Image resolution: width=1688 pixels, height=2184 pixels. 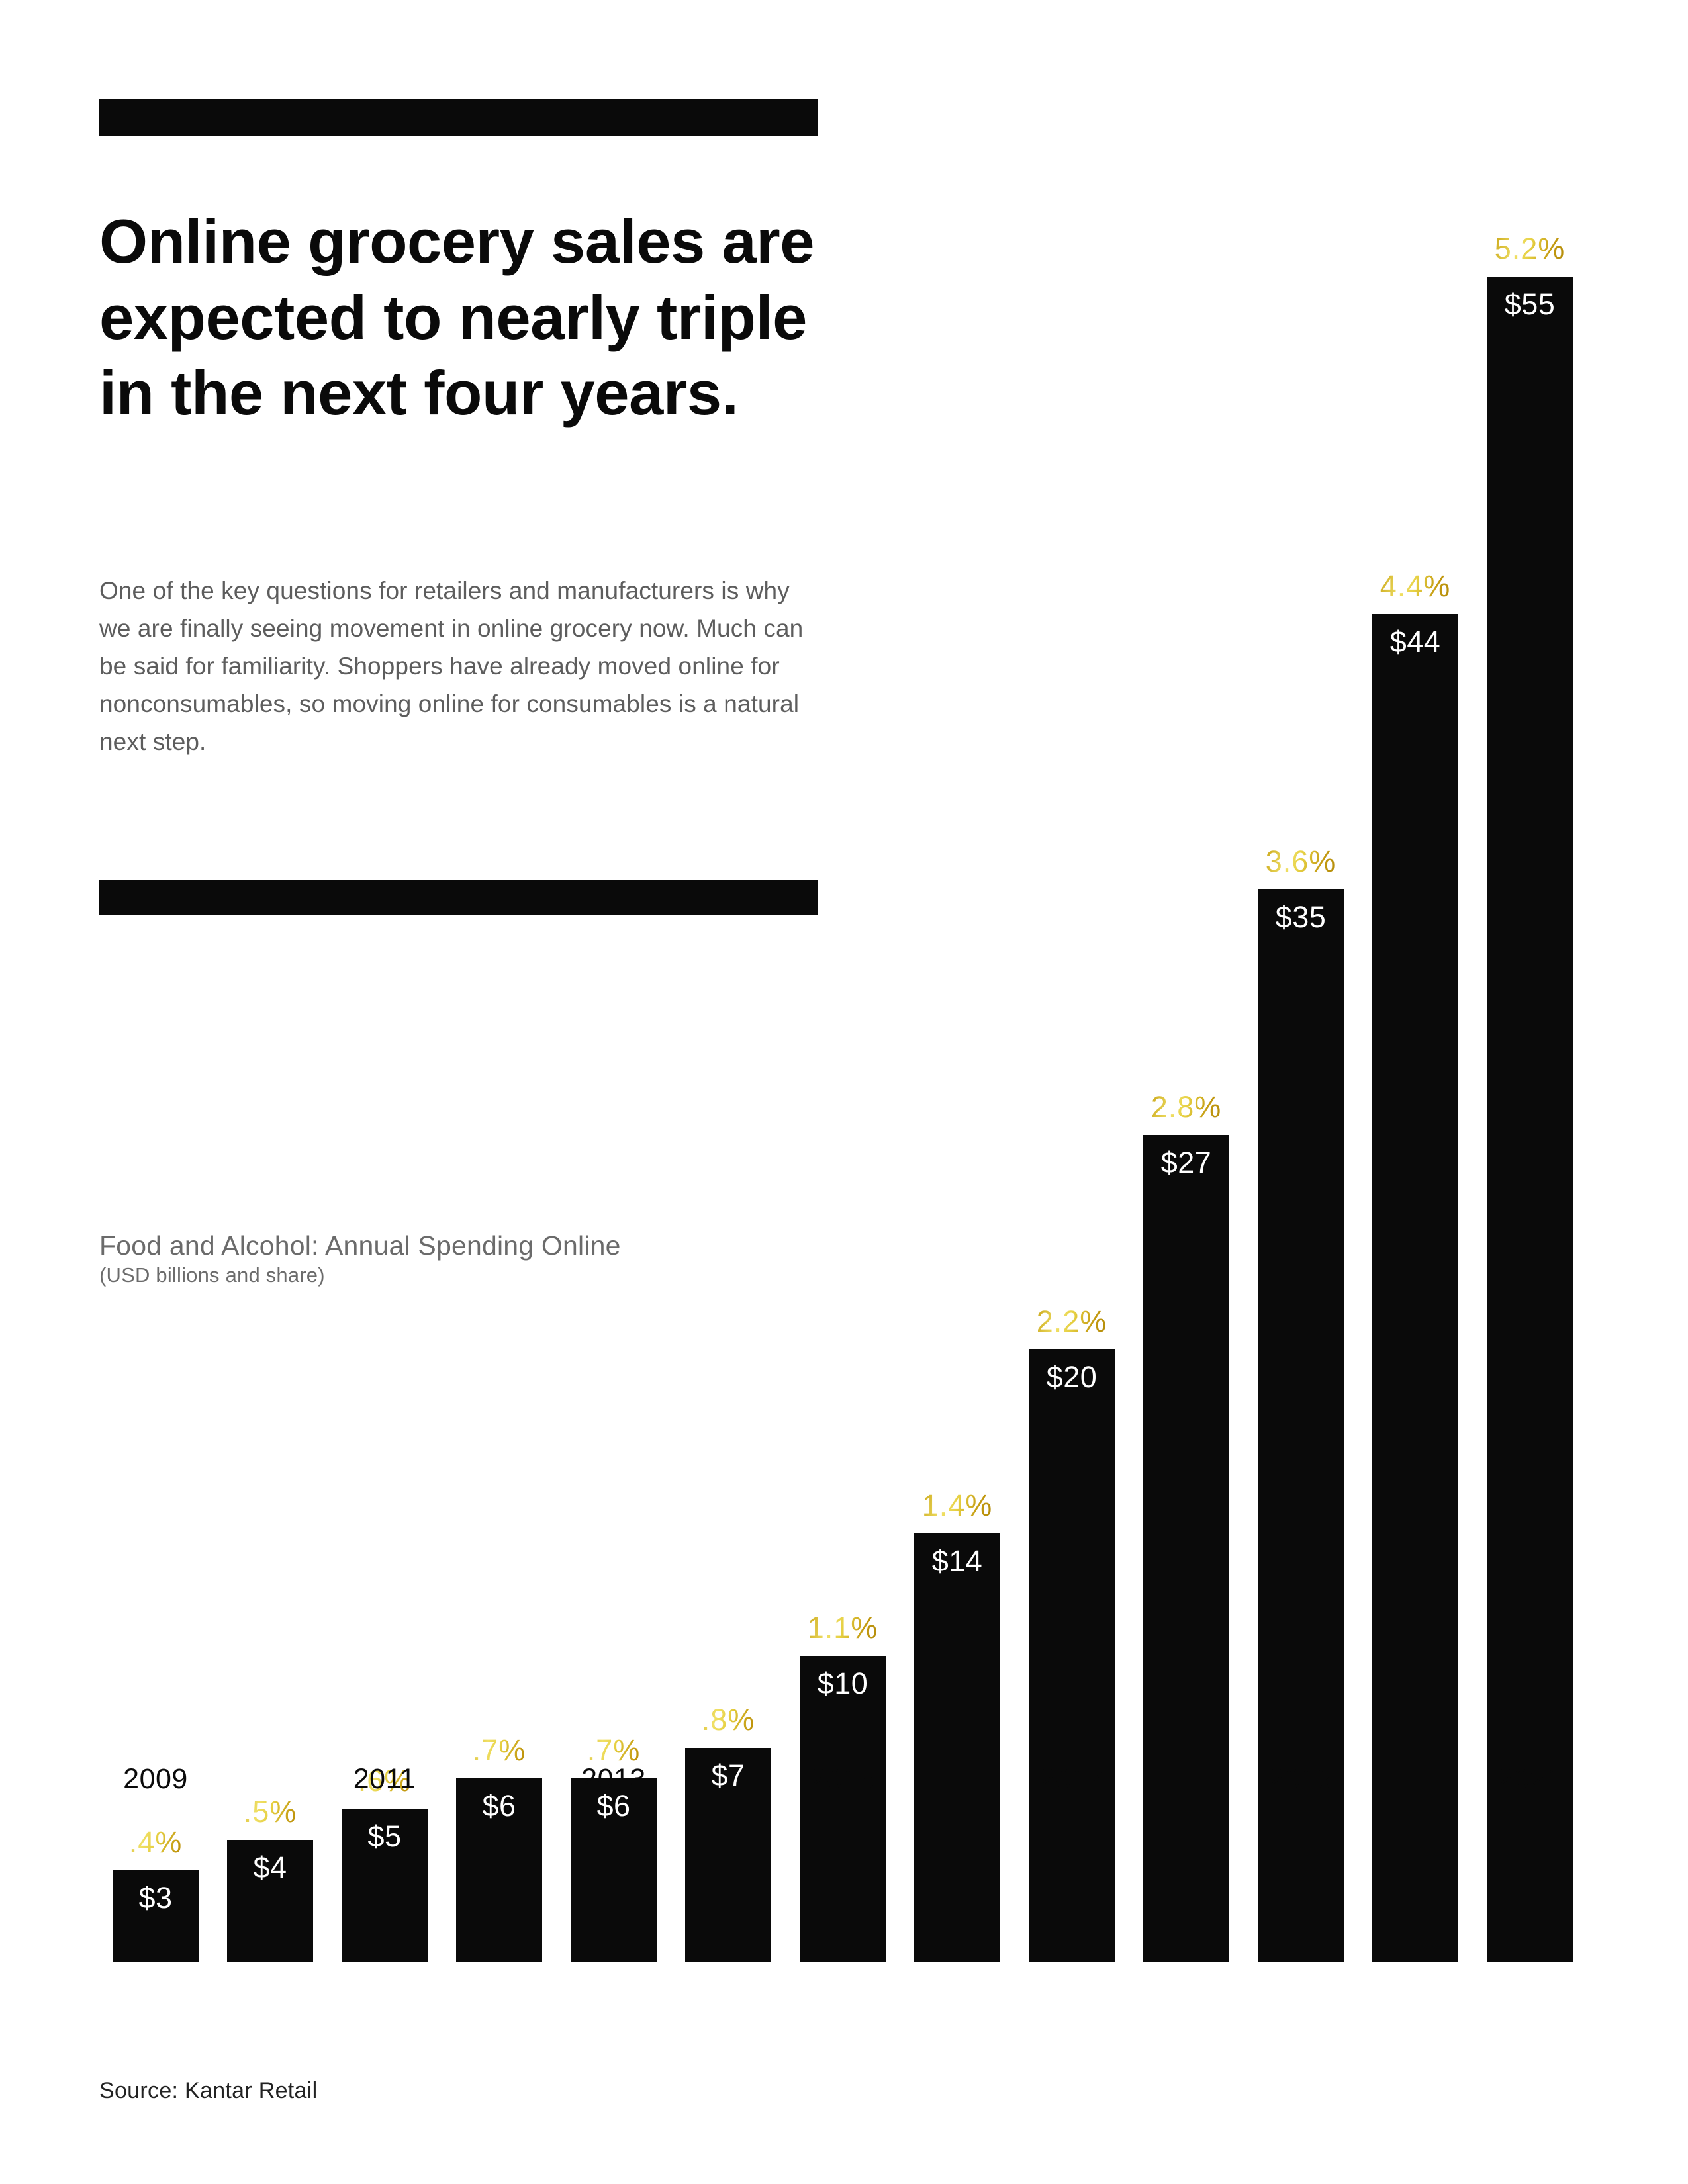 What do you see at coordinates (842, 1628) in the screenshot?
I see `bar-share-label: 1.1%` at bounding box center [842, 1628].